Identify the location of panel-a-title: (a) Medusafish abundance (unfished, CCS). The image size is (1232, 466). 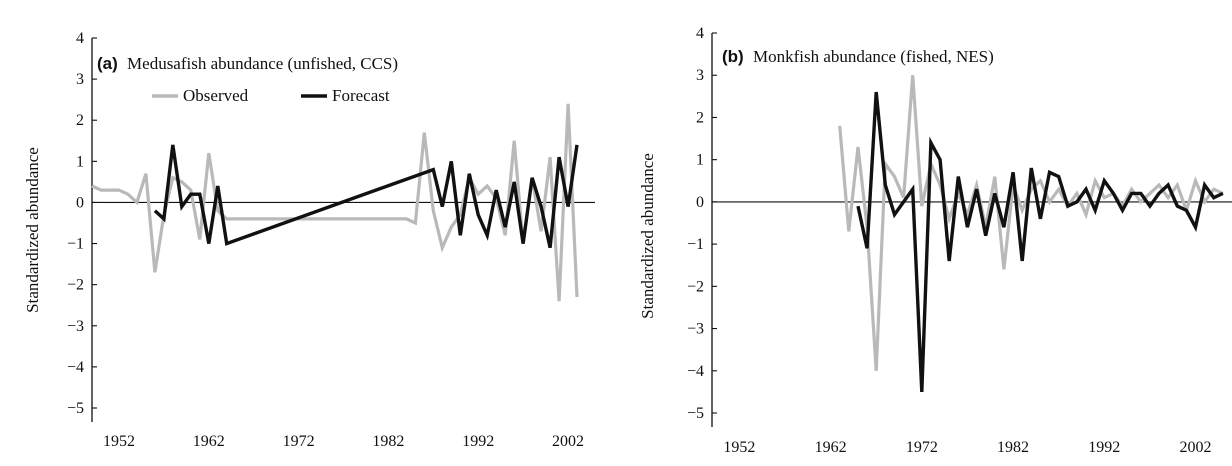
(247, 63).